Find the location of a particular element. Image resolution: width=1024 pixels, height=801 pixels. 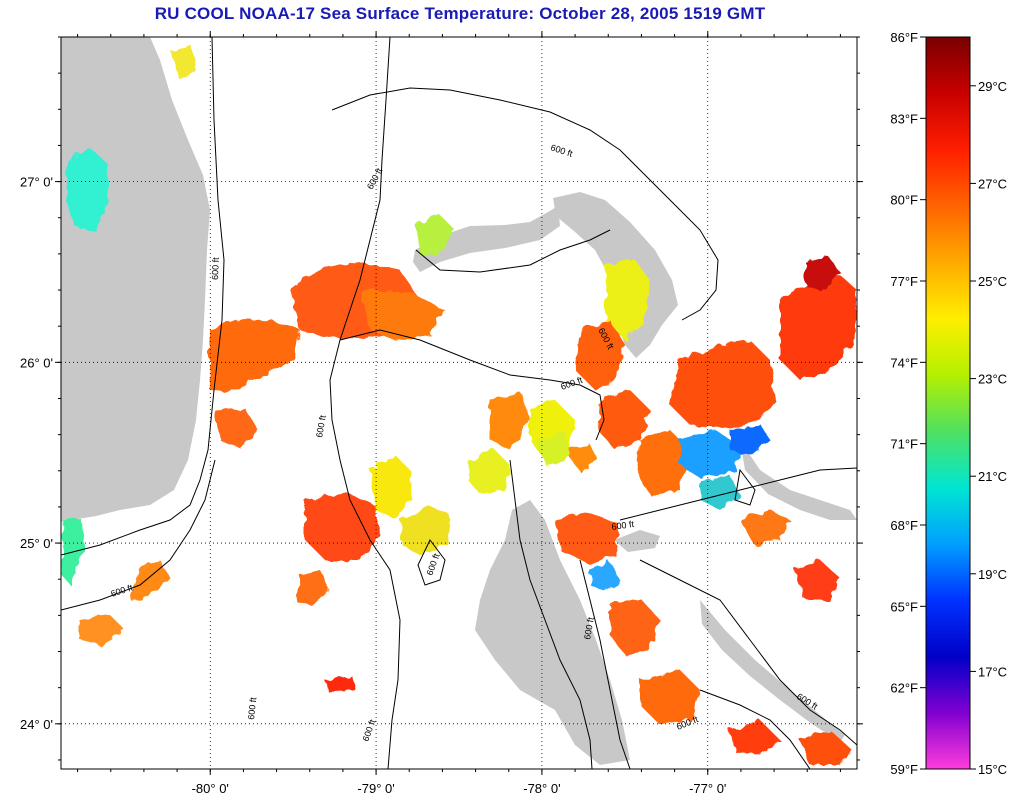

andros-island is located at coordinates (552, 632).